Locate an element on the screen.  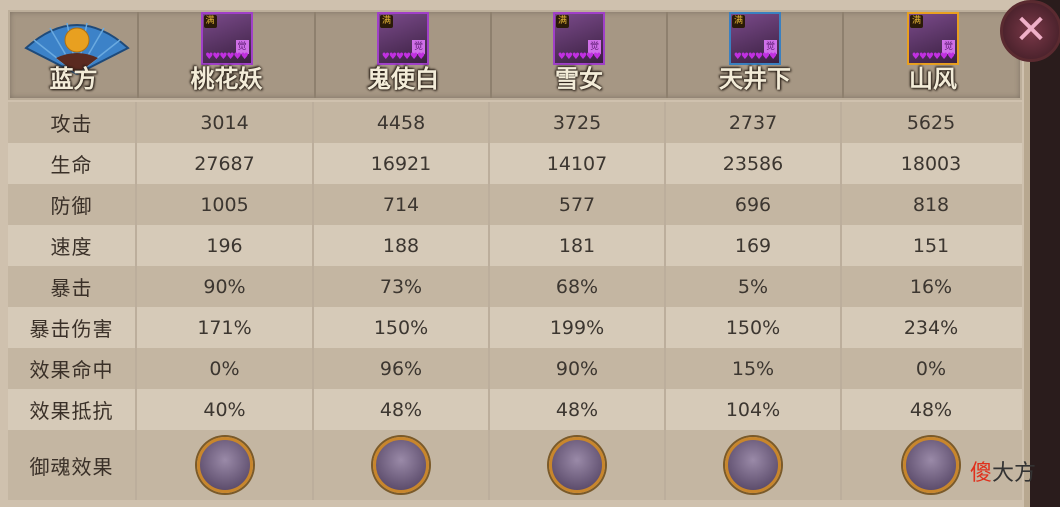
stat-value: 714 is located at coordinates (400, 204).